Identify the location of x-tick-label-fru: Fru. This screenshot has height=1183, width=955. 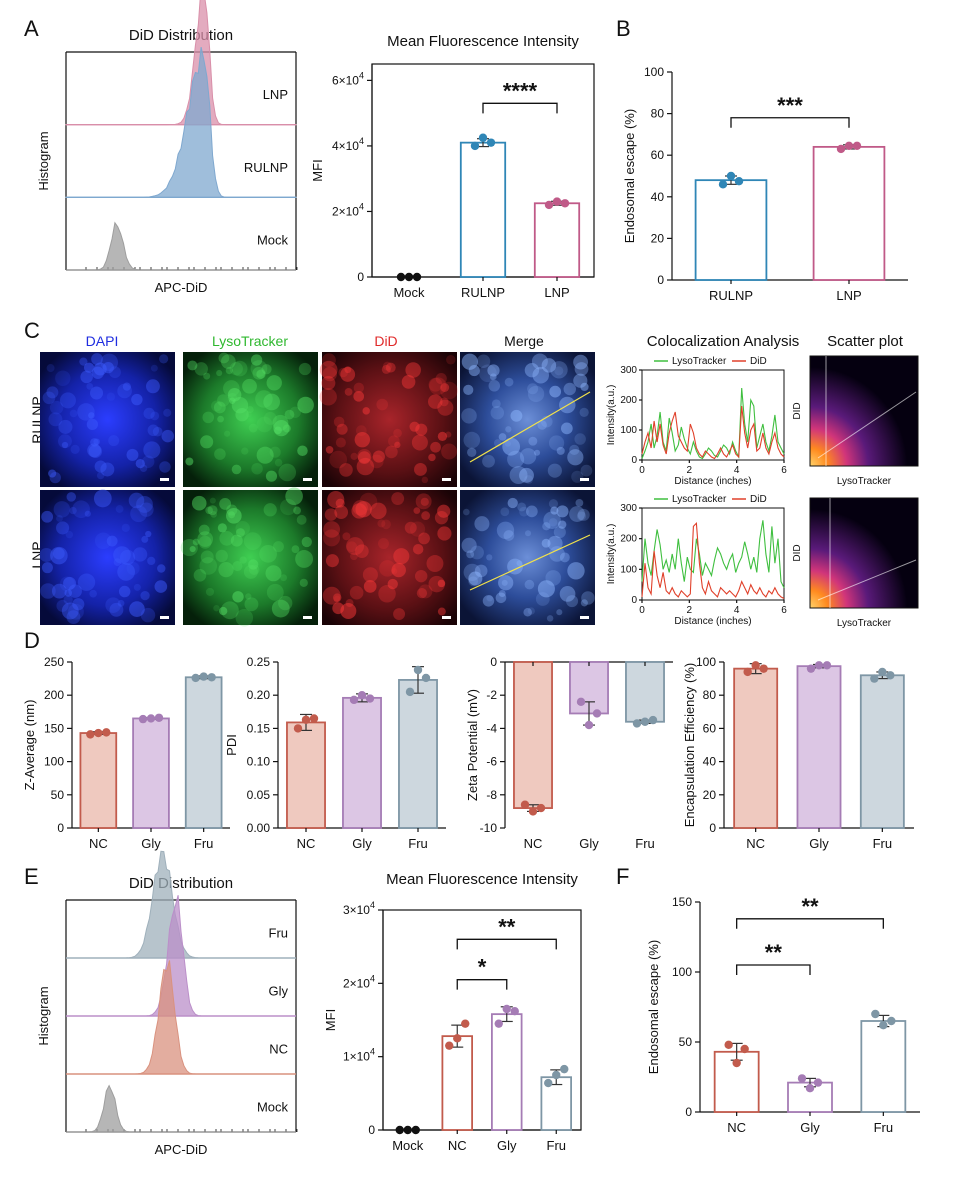
(645, 843).